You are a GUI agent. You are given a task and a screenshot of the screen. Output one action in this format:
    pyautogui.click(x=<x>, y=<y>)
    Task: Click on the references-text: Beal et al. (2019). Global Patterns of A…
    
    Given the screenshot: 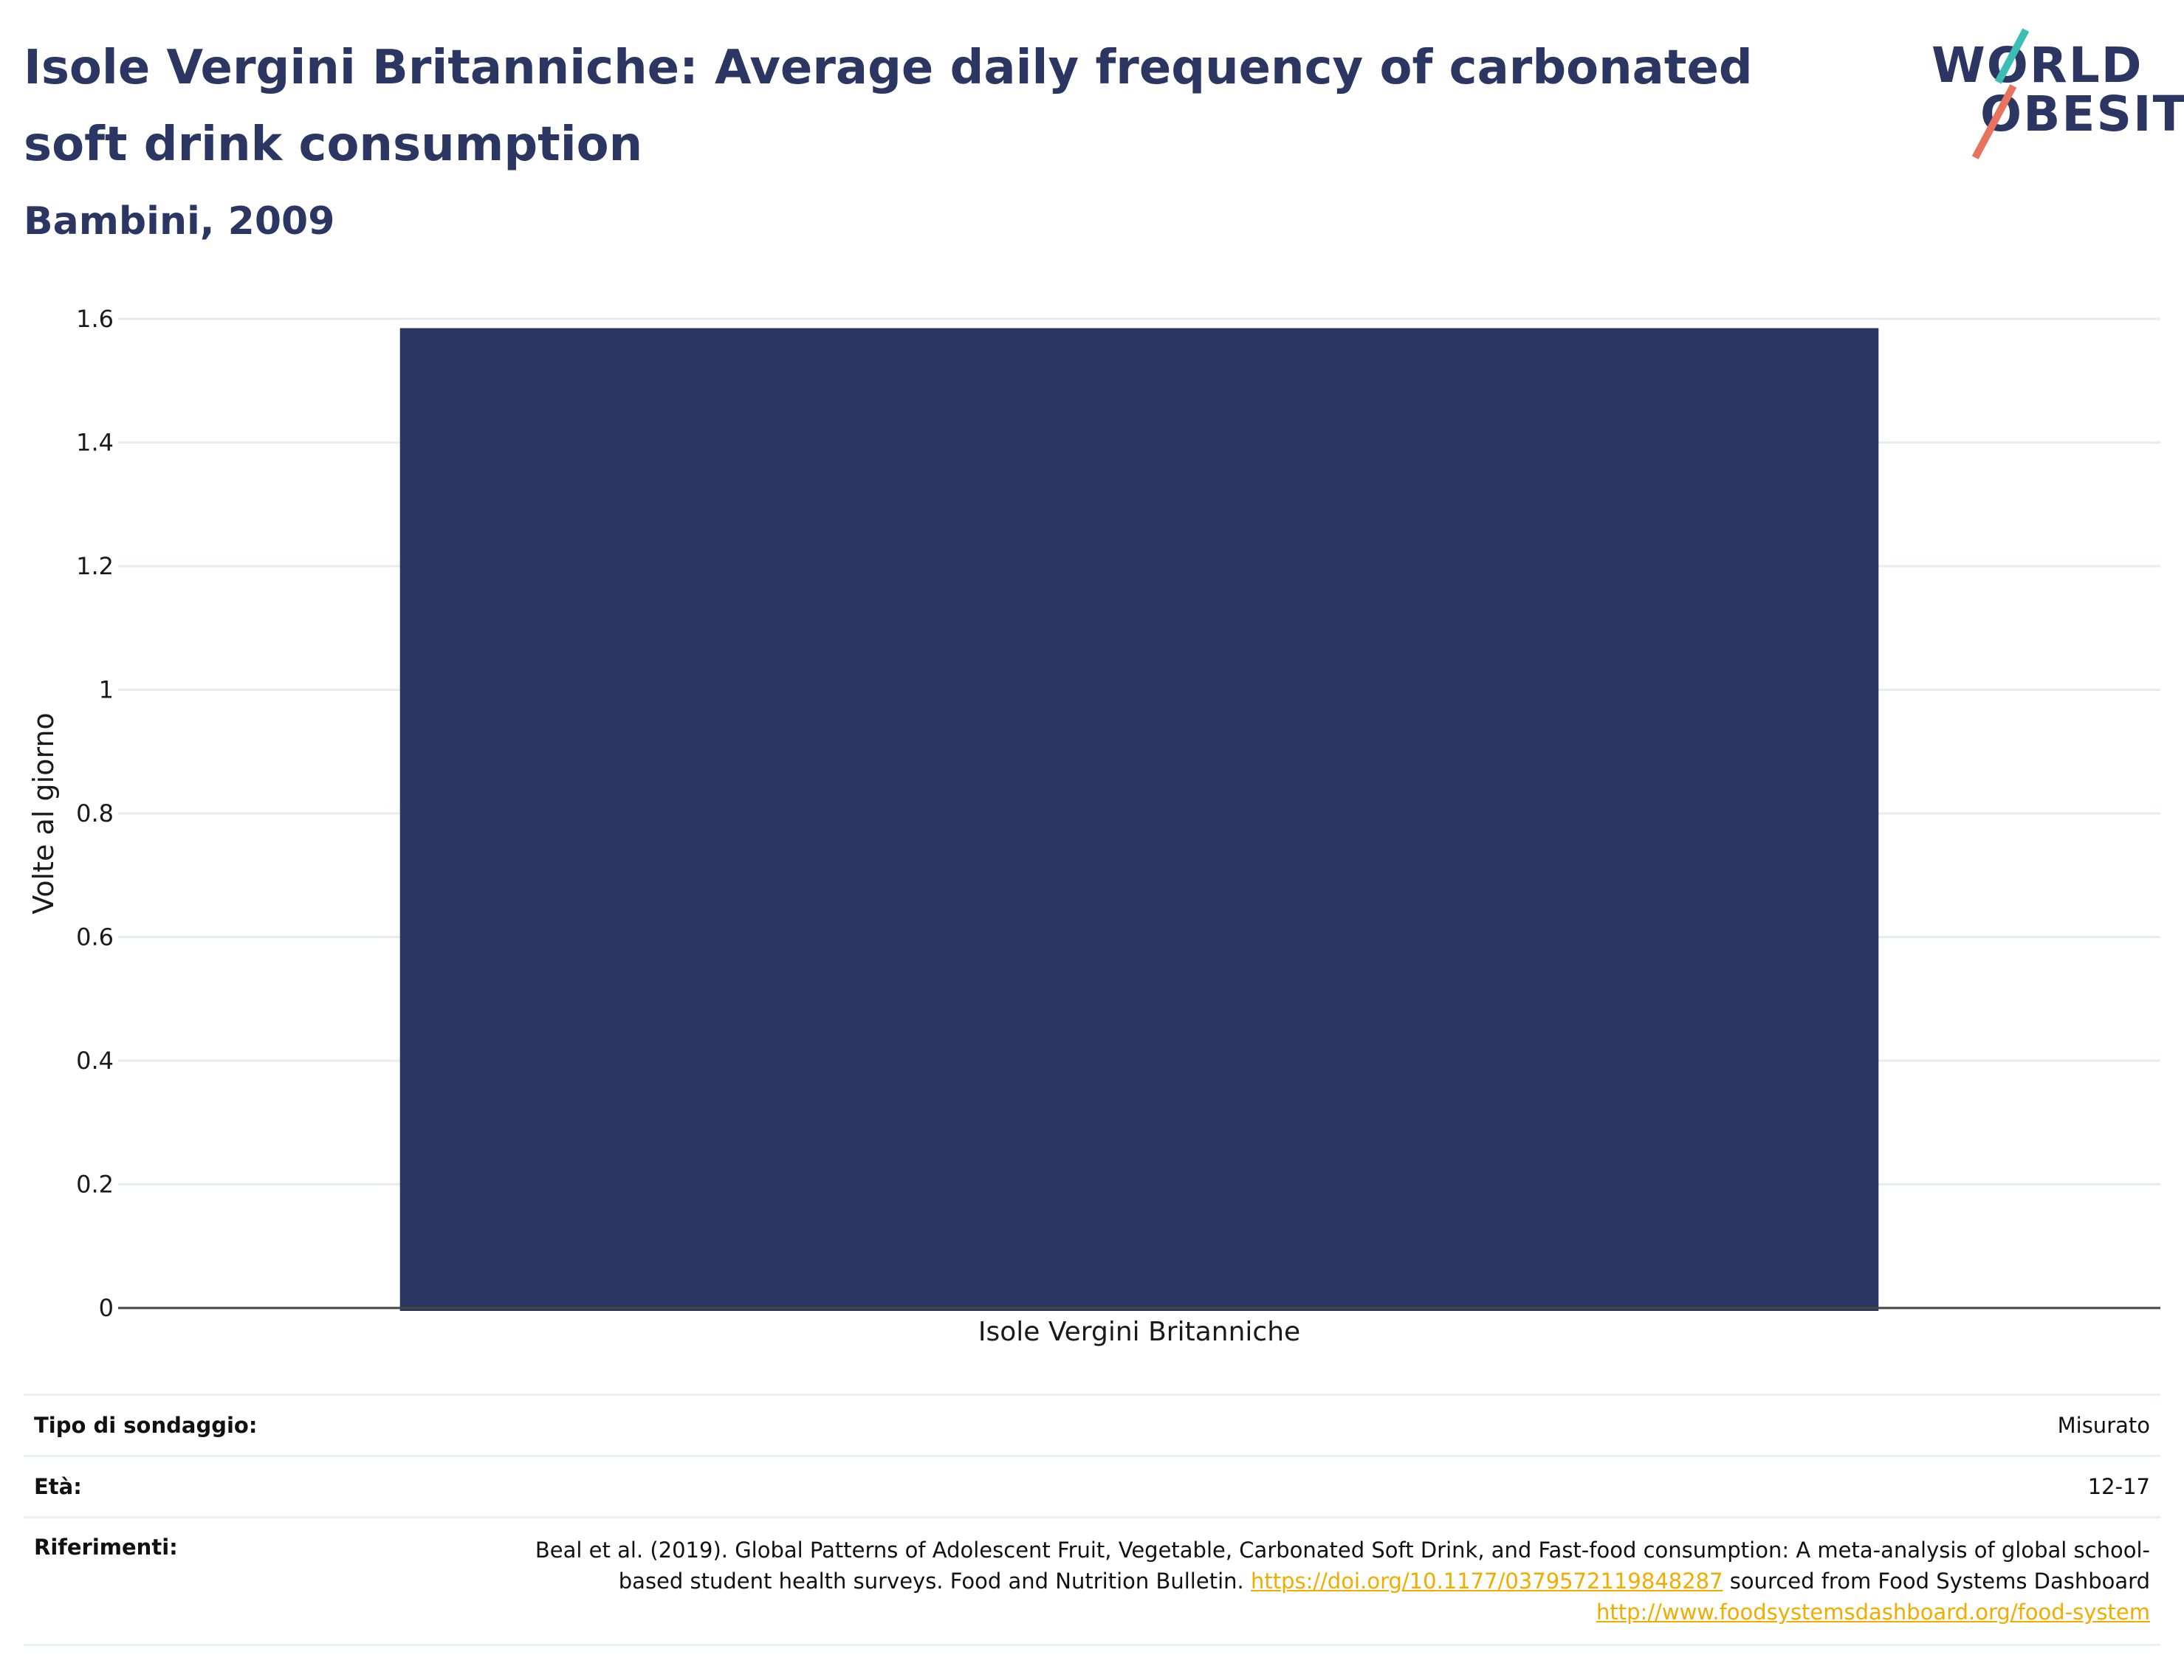 What is the action you would take?
    pyautogui.click(x=1338, y=1581)
    